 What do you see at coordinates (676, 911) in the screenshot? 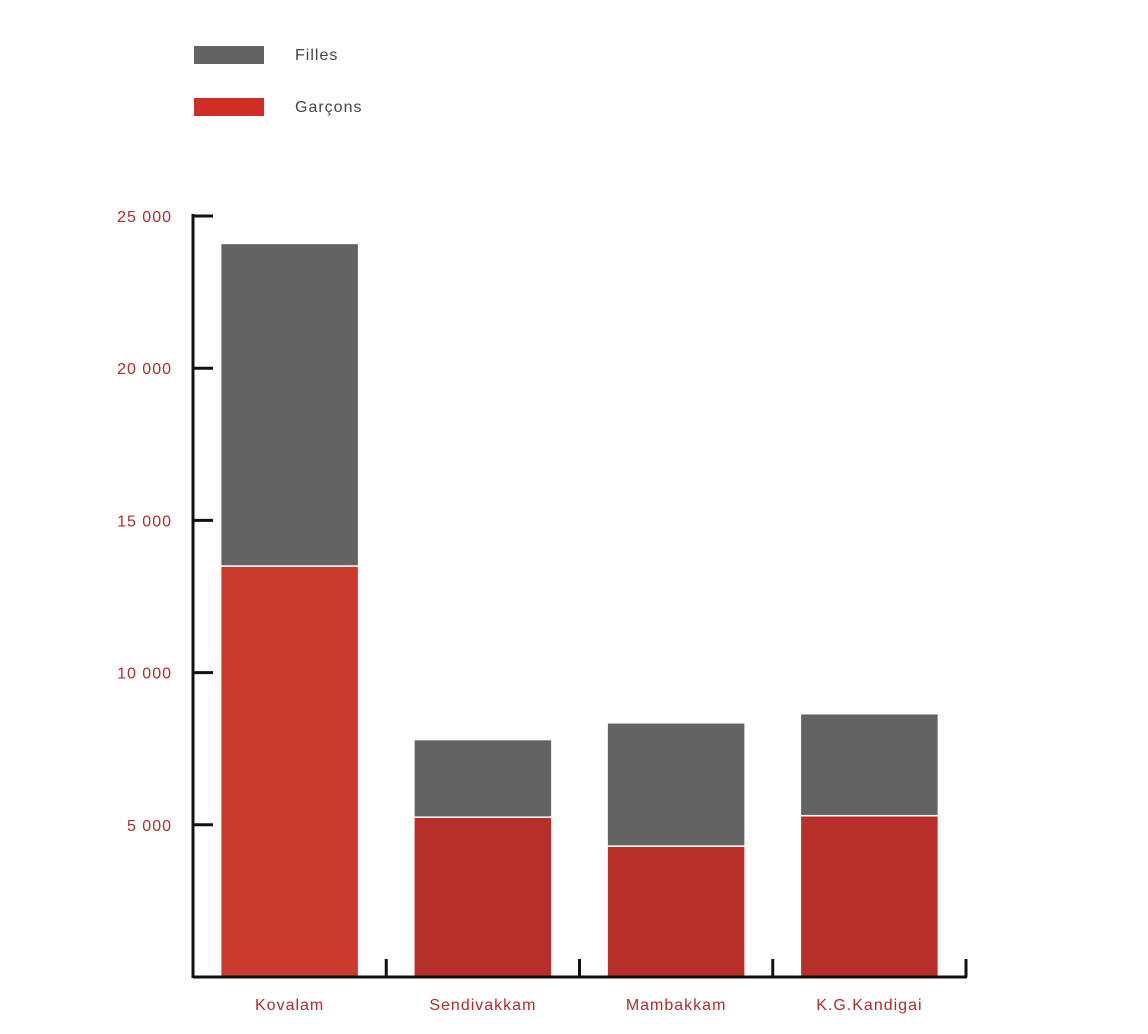
I see `bar-garcons-mambakkam` at bounding box center [676, 911].